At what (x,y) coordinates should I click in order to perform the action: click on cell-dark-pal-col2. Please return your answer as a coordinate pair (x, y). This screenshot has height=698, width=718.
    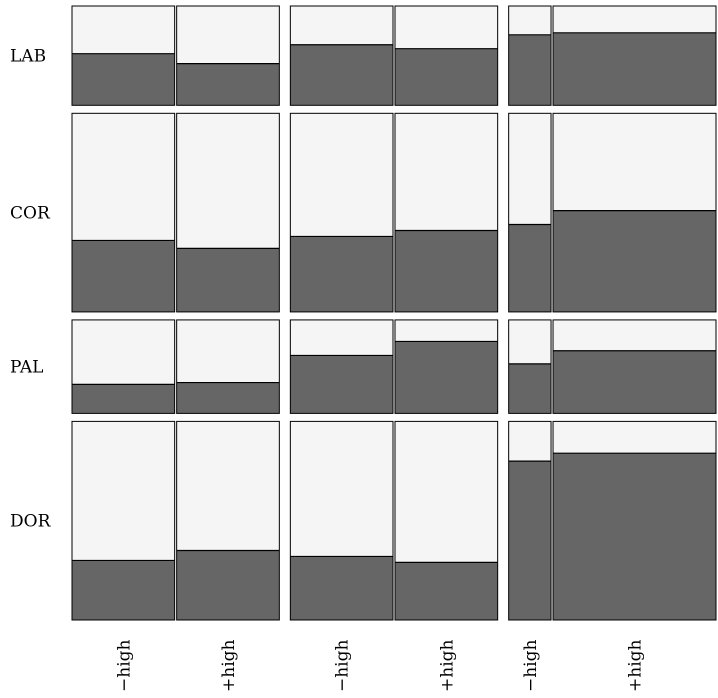
    Looking at the image, I should click on (228, 398).